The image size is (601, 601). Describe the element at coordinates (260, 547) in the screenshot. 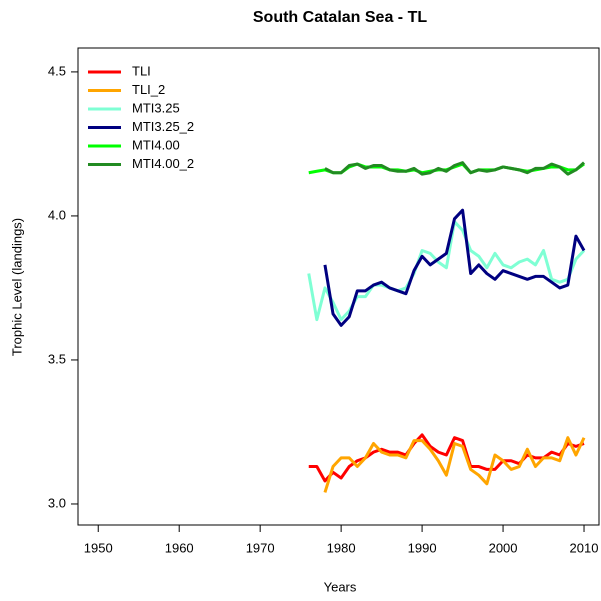

I see `x-tick-label: 1970` at that location.